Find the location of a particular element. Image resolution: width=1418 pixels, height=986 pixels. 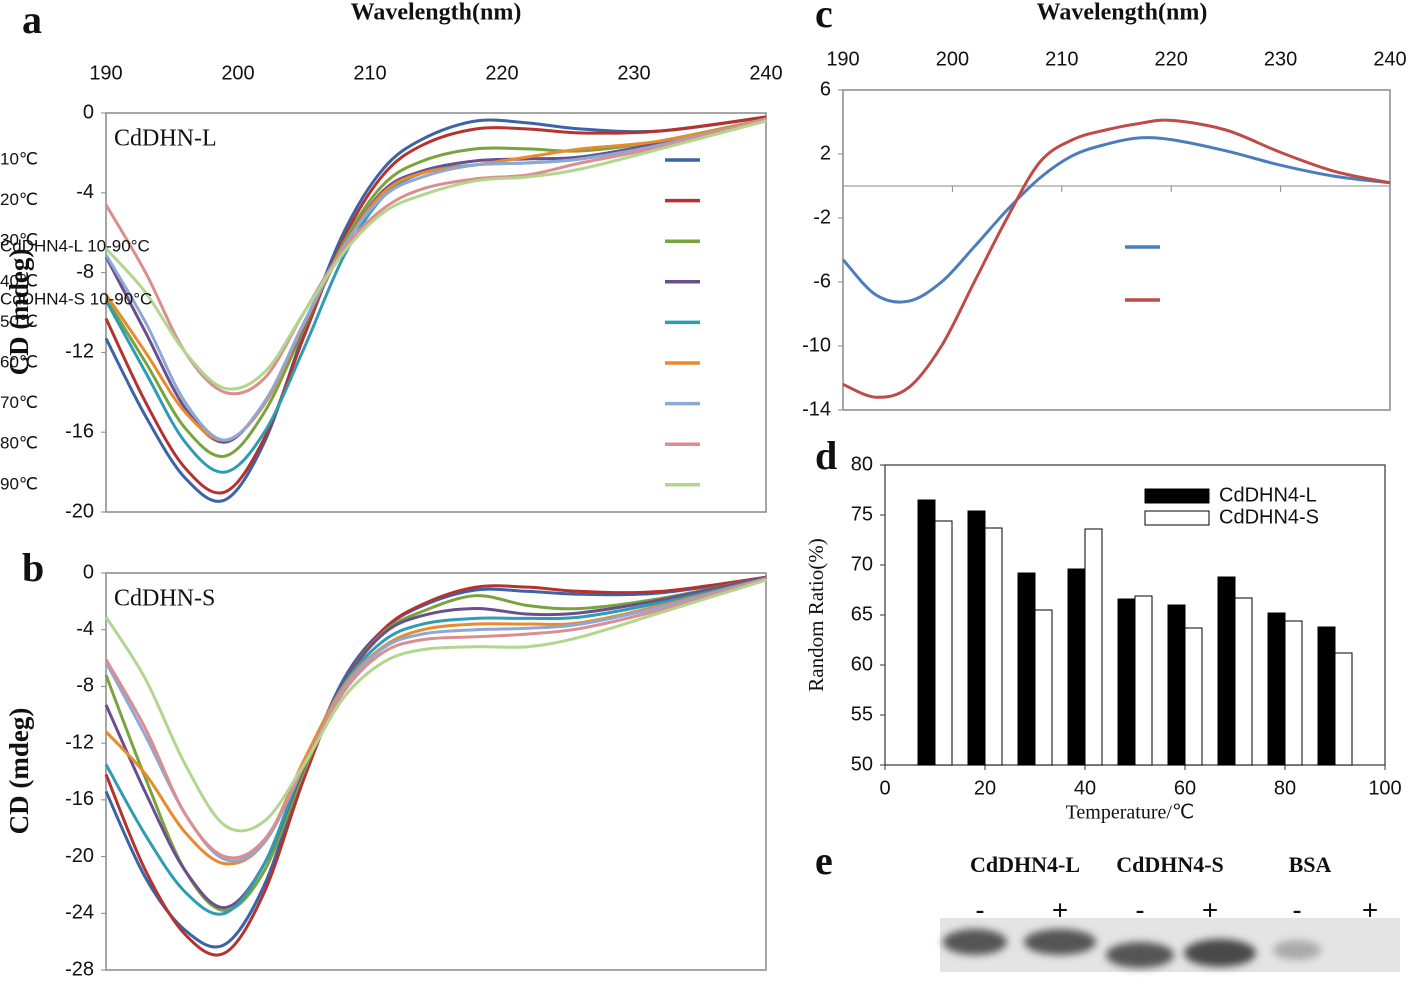

x-tick-label: 100 is located at coordinates (1384, 788).